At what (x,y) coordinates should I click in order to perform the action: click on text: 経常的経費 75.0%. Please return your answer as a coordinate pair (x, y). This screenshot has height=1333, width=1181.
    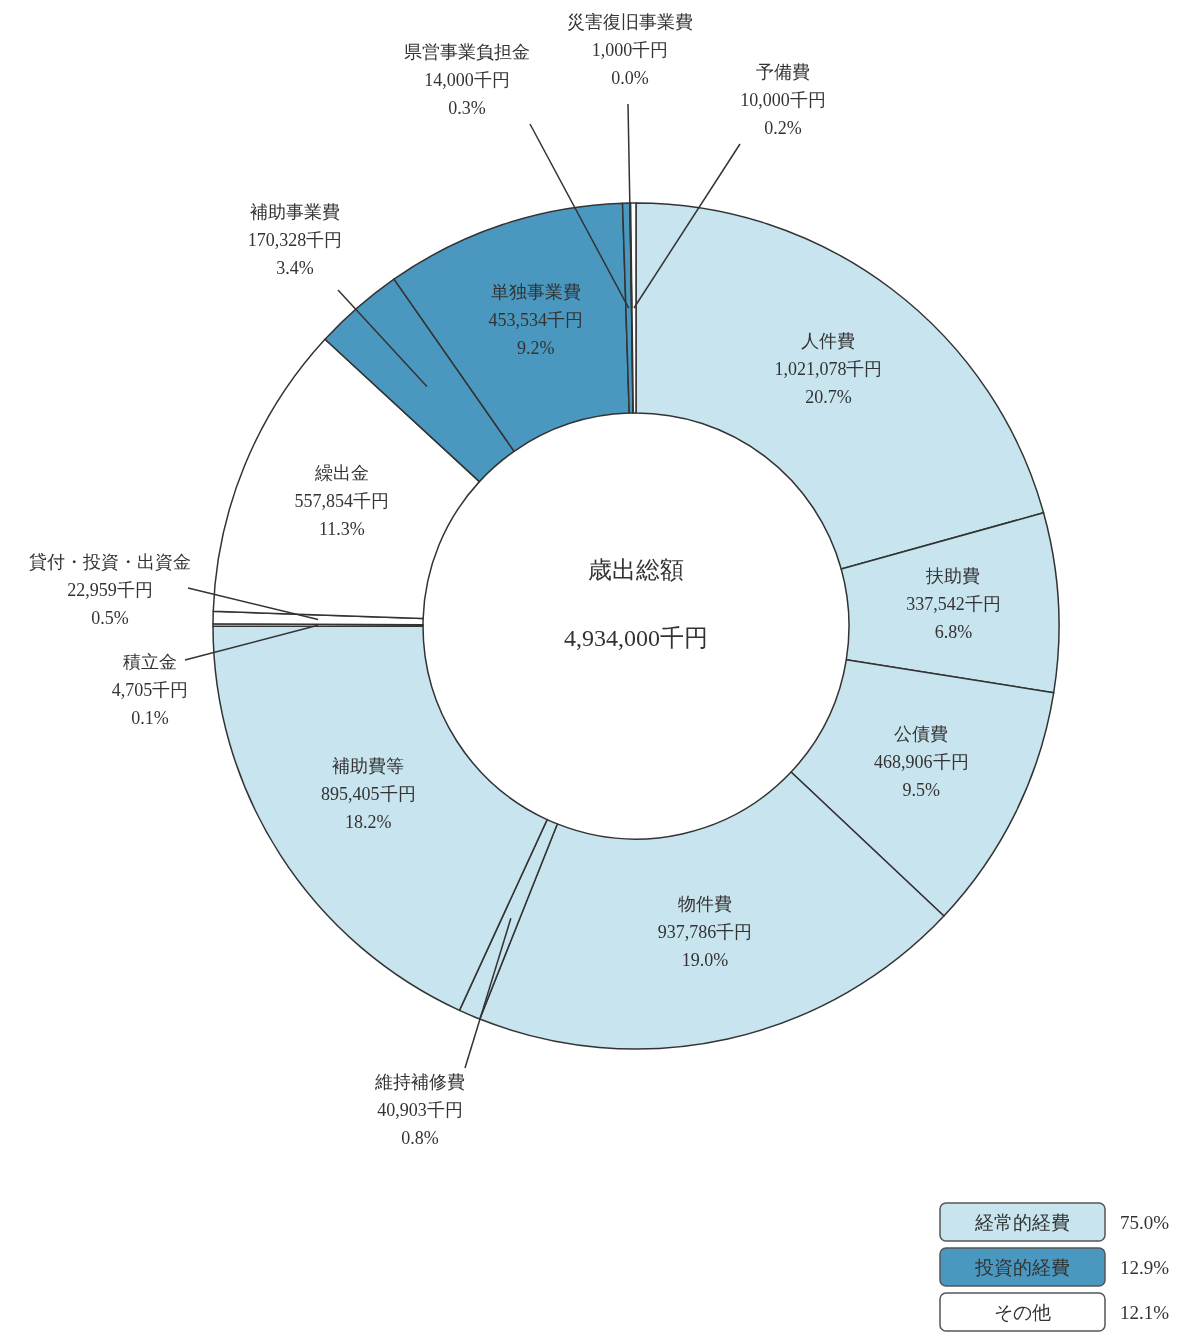
    Looking at the image, I should click on (1072, 1222).